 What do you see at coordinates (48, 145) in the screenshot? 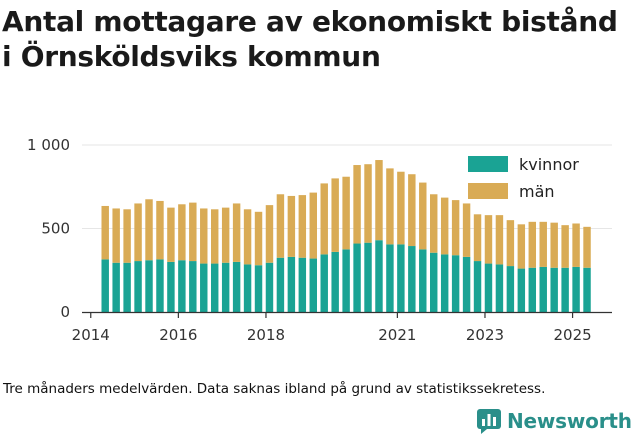
I see `y-tick-label: 1 000` at bounding box center [48, 145].